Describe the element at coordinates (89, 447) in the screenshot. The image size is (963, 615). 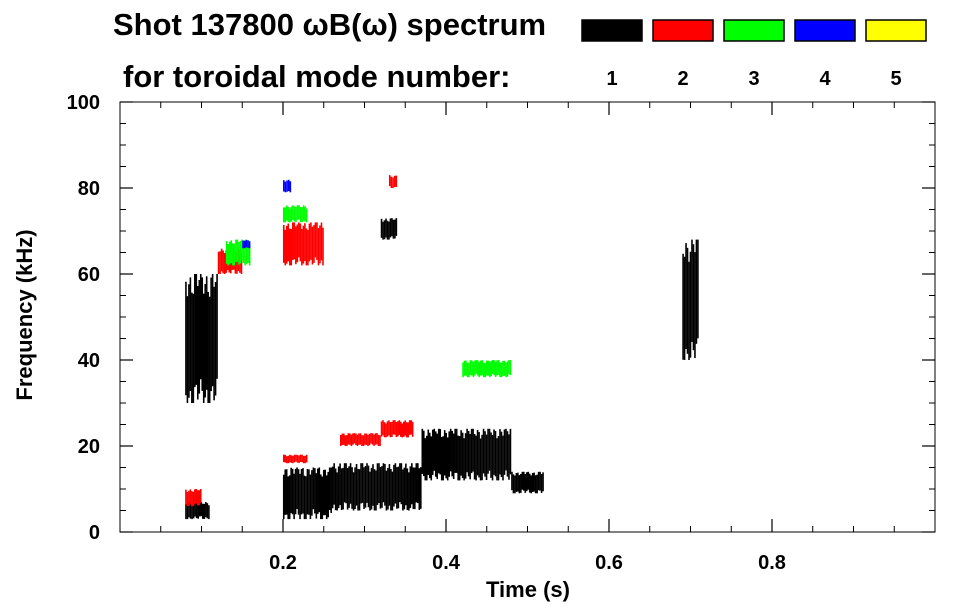
I see `y-tick-label: 20` at that location.